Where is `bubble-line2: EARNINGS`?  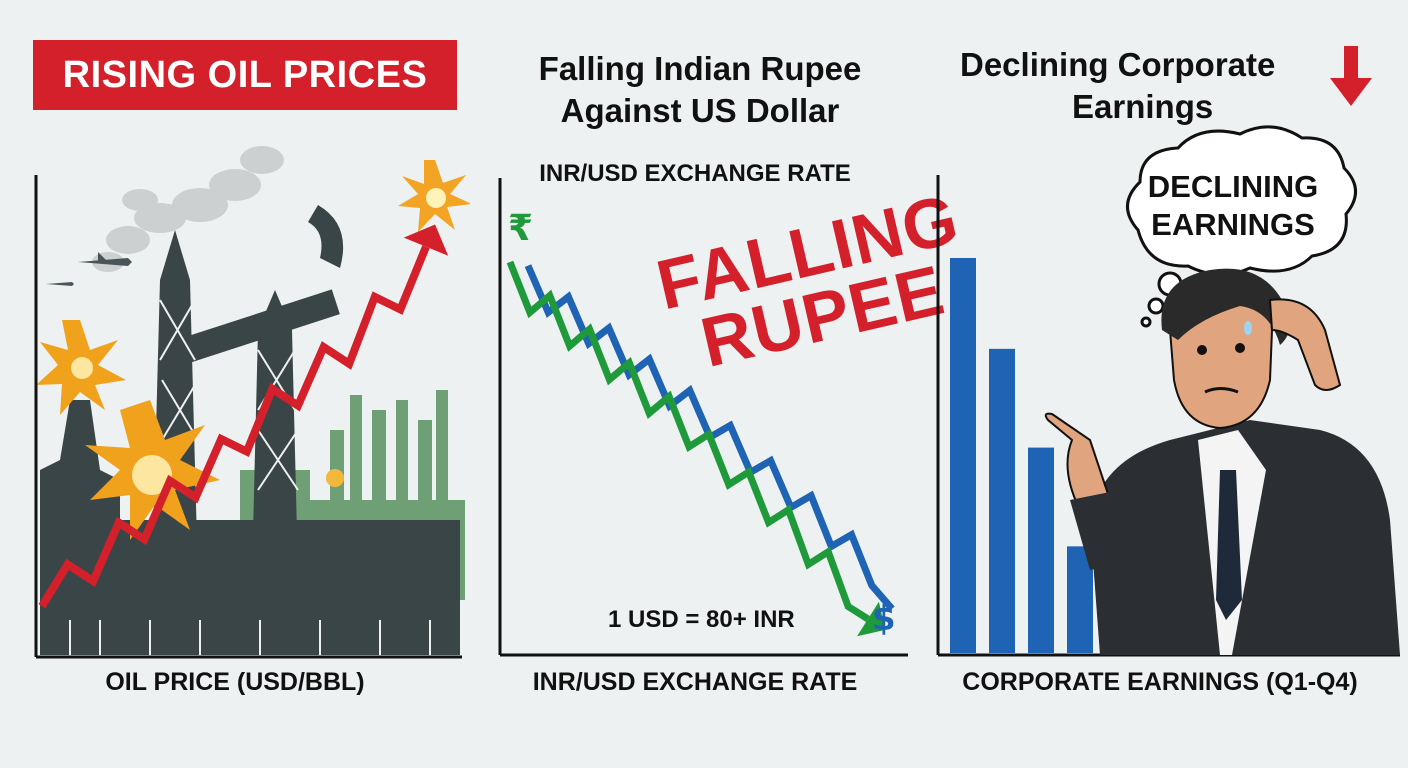
bubble-line2: EARNINGS is located at coordinates (1233, 224).